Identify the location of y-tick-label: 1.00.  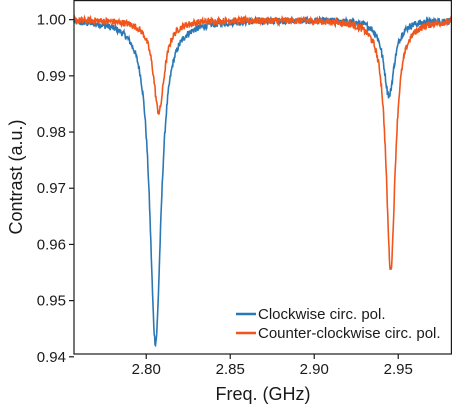
(51, 20).